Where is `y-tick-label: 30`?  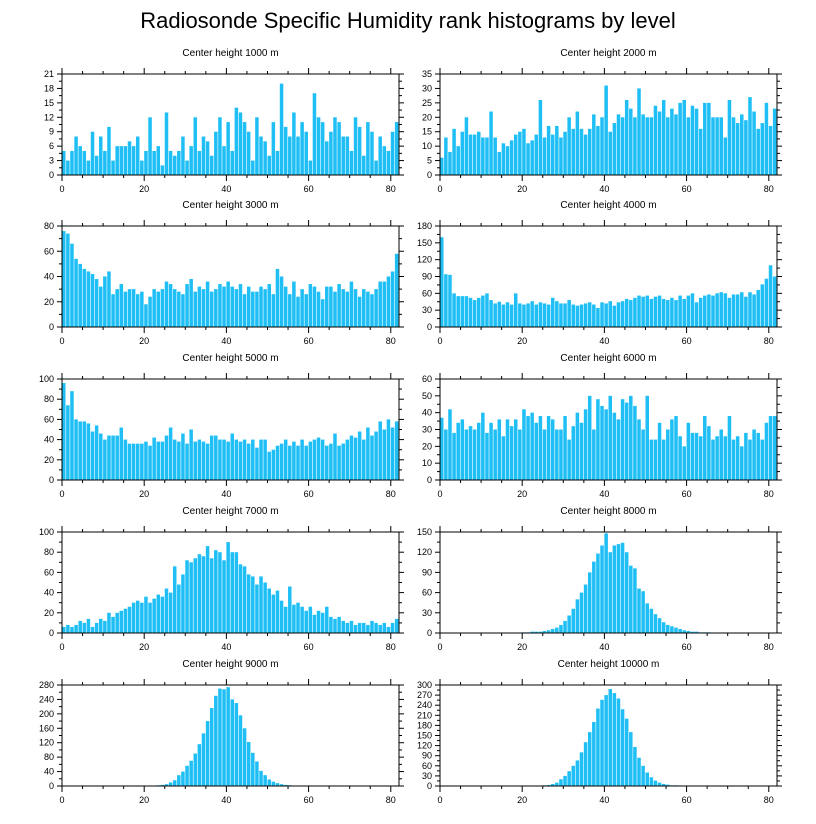 y-tick-label: 30 is located at coordinates (427, 776).